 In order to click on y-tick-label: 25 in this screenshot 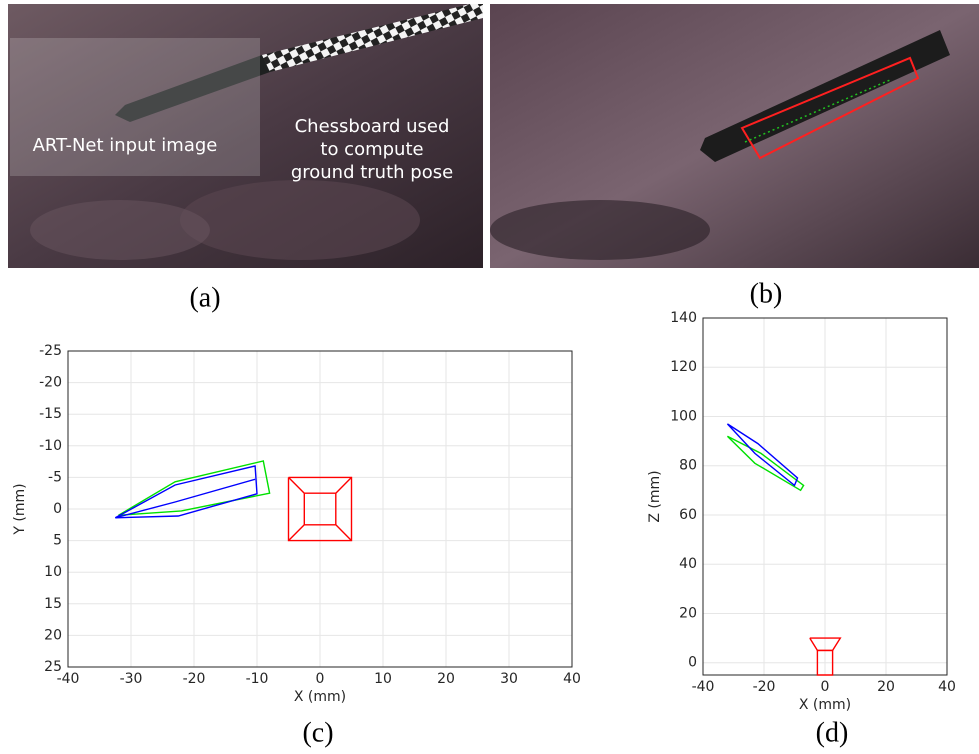, I will do `click(53, 667)`.